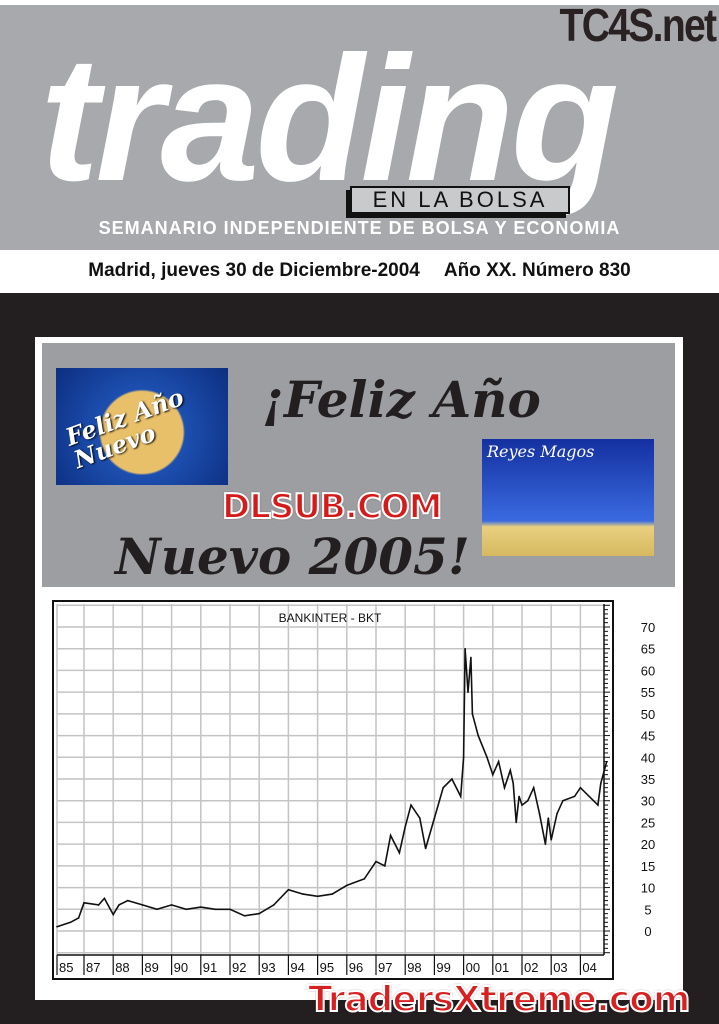 The width and height of the screenshot is (719, 1024). I want to click on y-tick-label: 5, so click(647, 909).